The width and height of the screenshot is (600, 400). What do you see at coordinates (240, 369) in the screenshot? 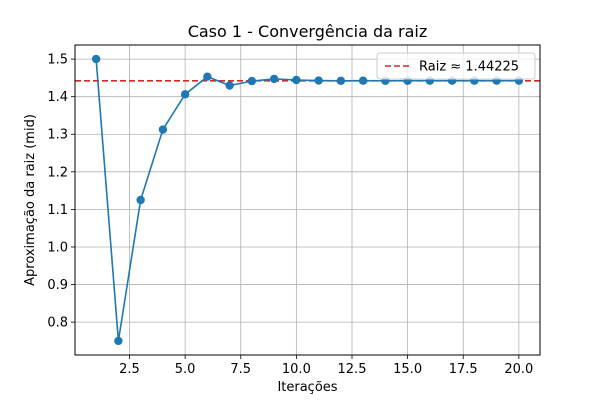
I see `x-tick-label: 7.5` at bounding box center [240, 369].